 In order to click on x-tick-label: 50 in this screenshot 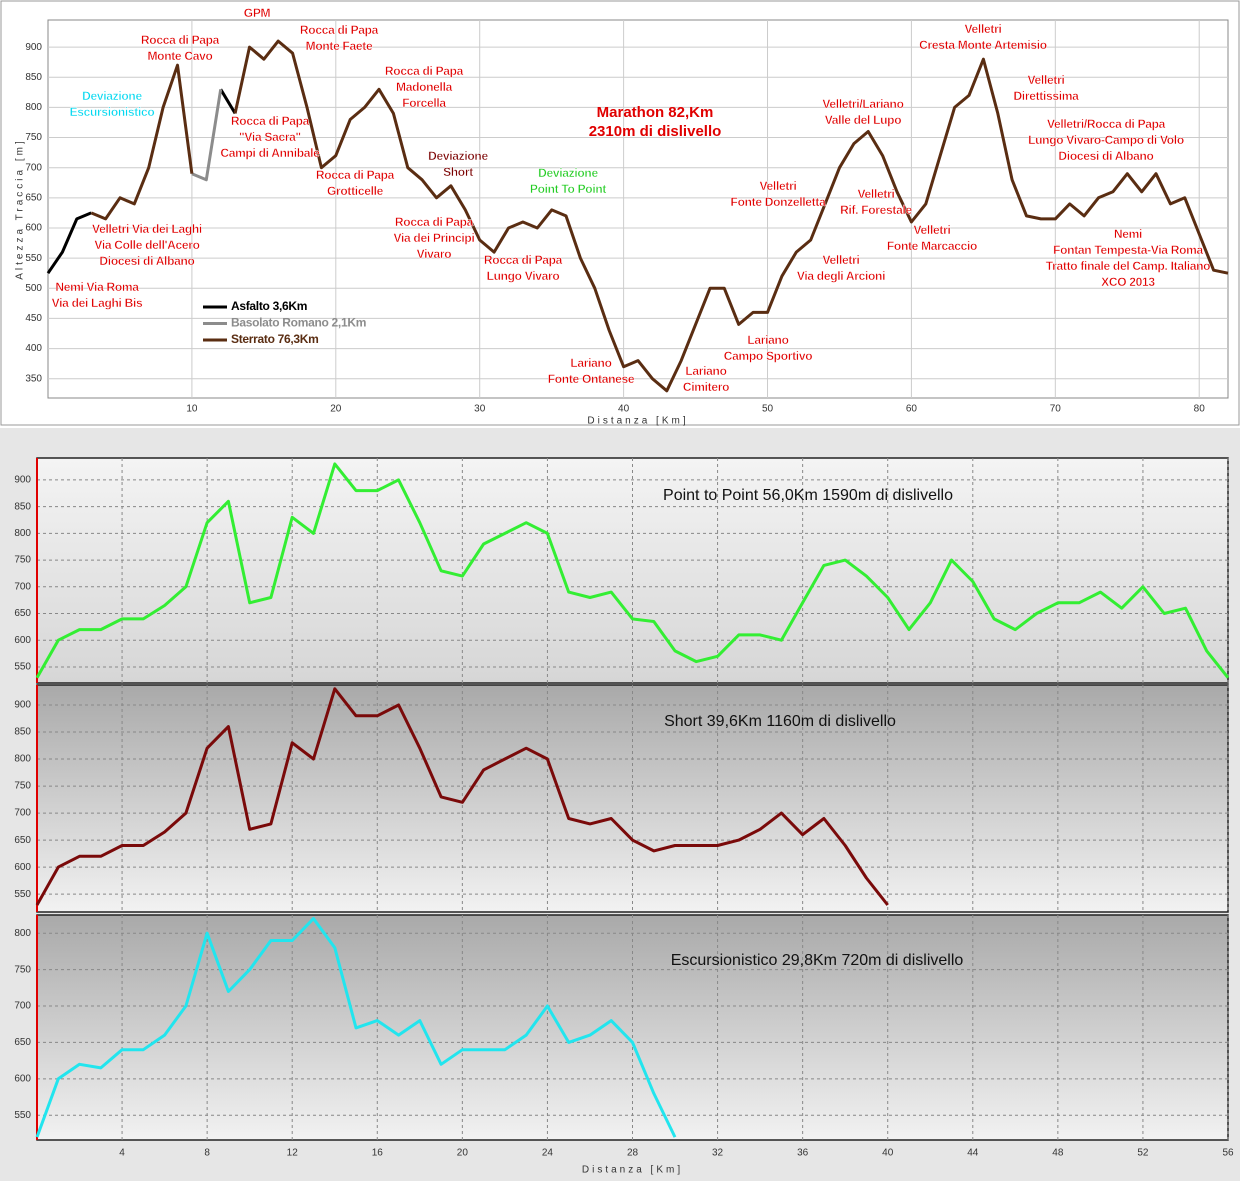, I will do `click(768, 409)`.